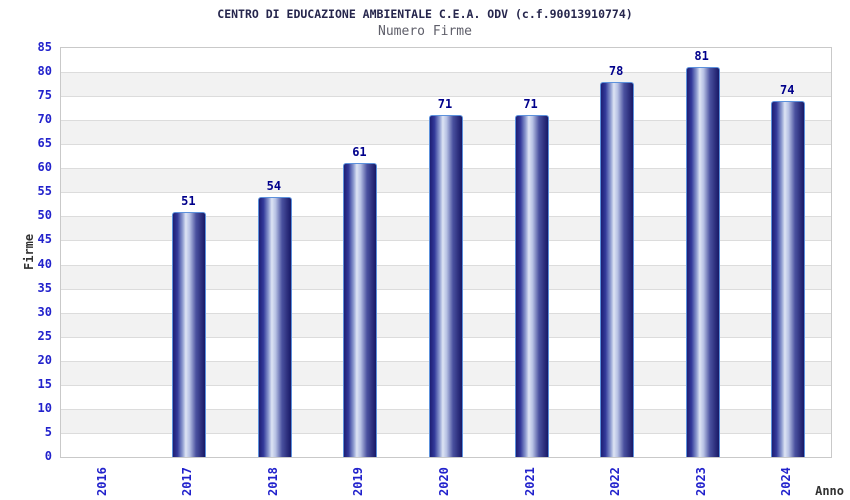  What do you see at coordinates (700, 481) in the screenshot?
I see `x-tick-label: 2023` at bounding box center [700, 481].